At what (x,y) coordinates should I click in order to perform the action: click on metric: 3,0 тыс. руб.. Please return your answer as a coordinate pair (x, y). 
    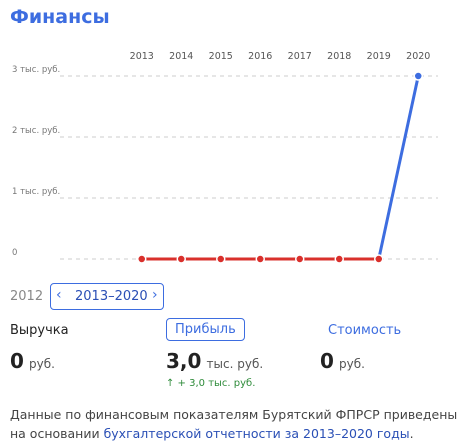
    Looking at the image, I should click on (214, 361).